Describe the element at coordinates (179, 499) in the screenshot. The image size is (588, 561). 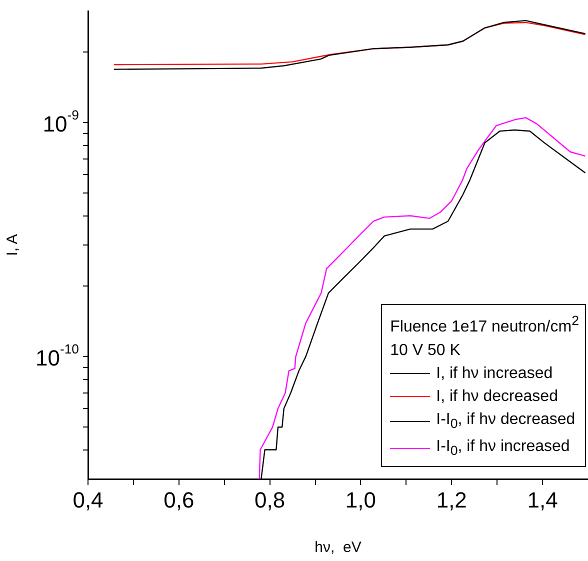
I see `x-tick-label: 0,6` at that location.